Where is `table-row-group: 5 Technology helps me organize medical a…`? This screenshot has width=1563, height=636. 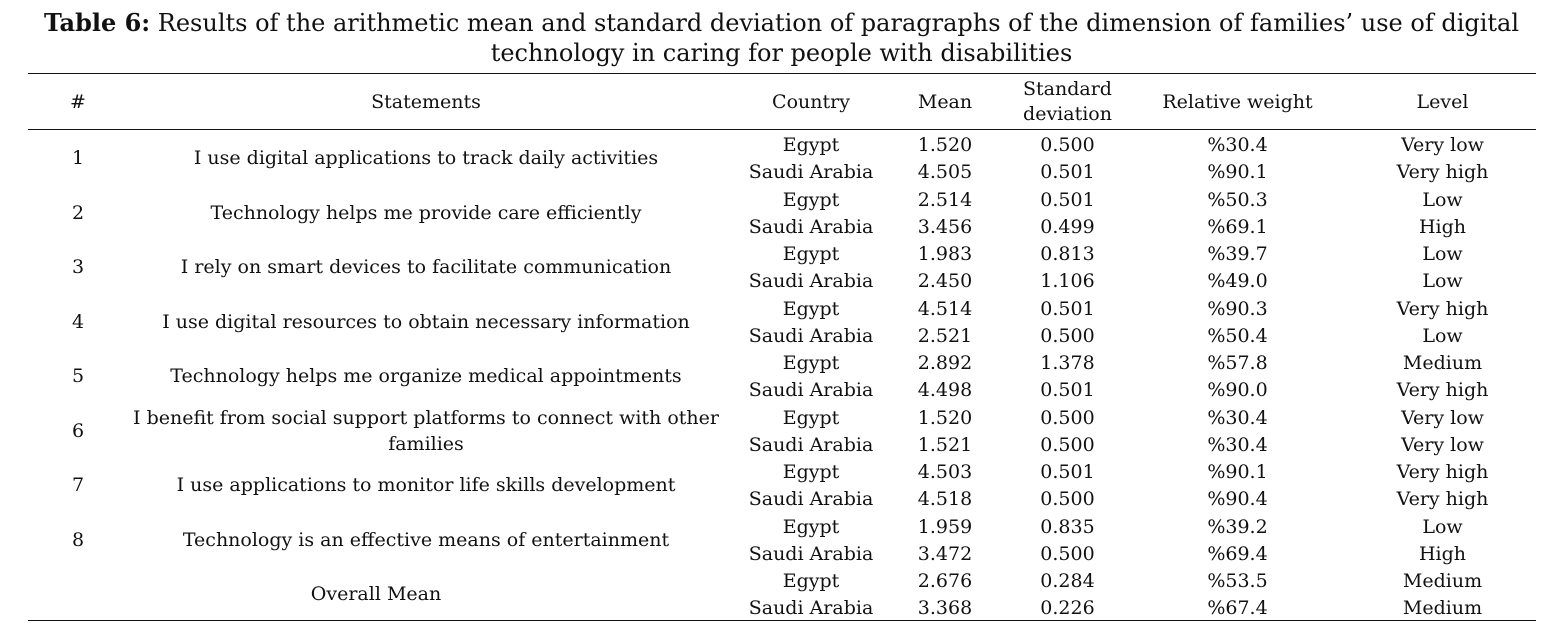 table-row-group: 5 Technology helps me organize medical a… is located at coordinates (781, 376).